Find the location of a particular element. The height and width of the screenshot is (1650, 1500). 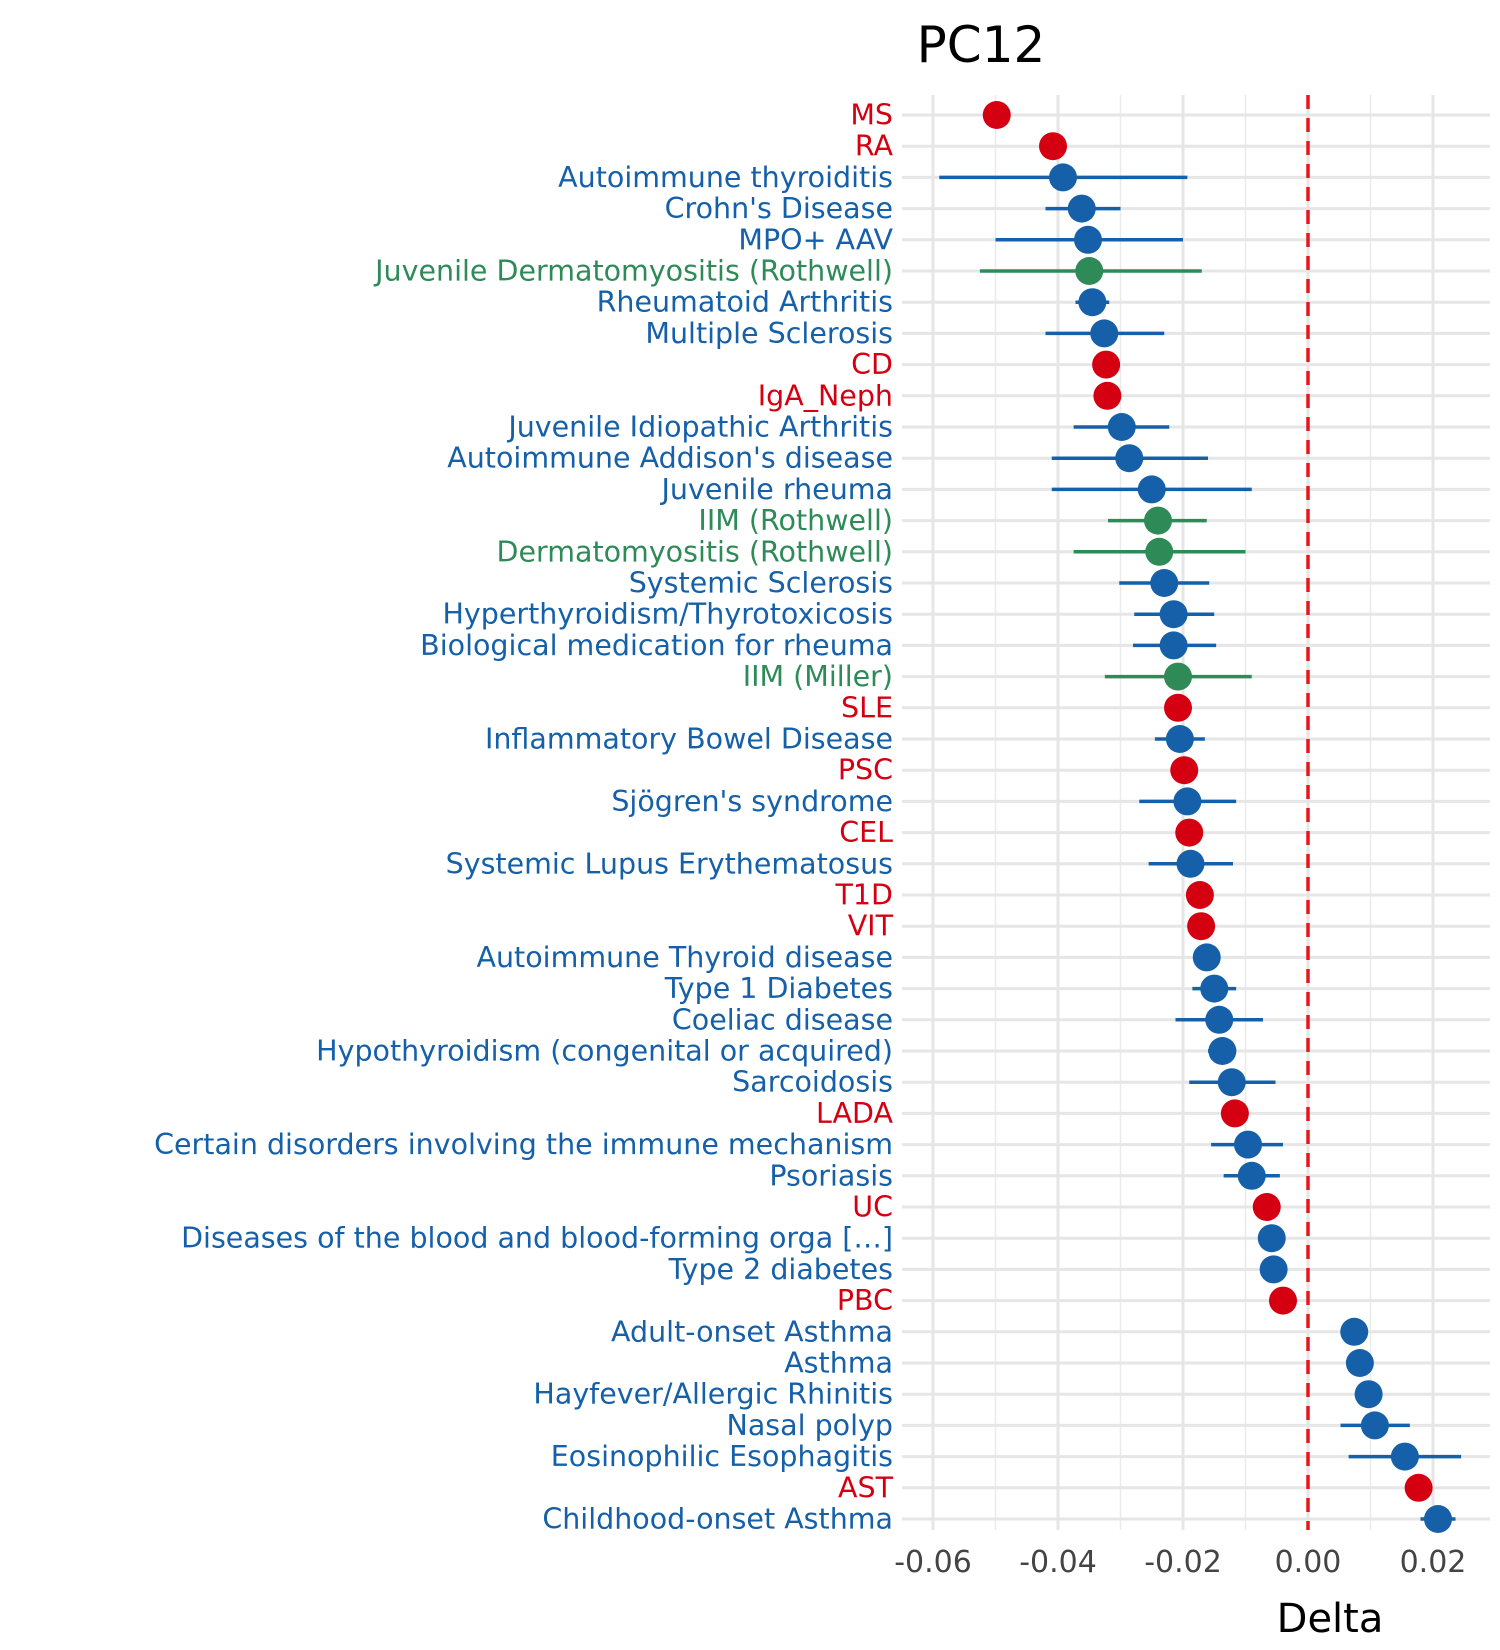

y-axis-label: Psoriasis is located at coordinates (831, 1175).